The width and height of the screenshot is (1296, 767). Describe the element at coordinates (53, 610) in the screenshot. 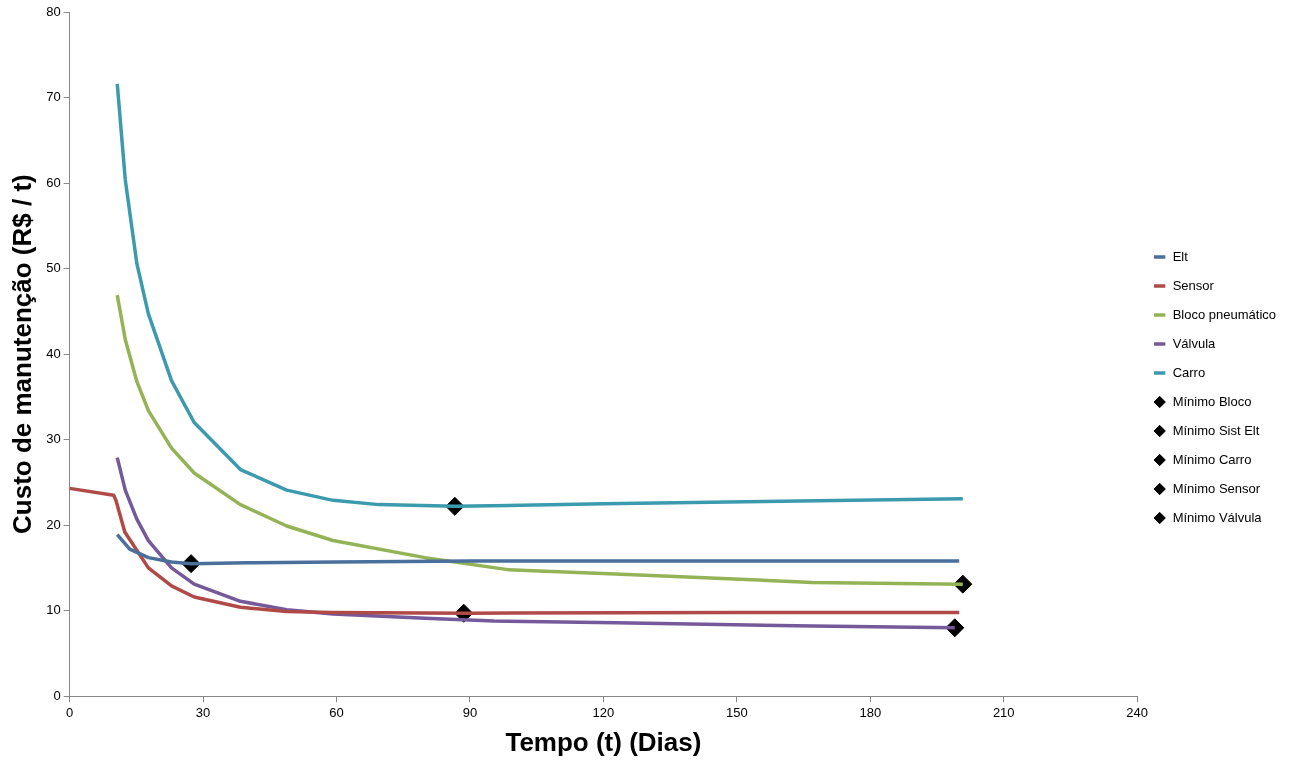

I see `y-tick-label: 10` at that location.